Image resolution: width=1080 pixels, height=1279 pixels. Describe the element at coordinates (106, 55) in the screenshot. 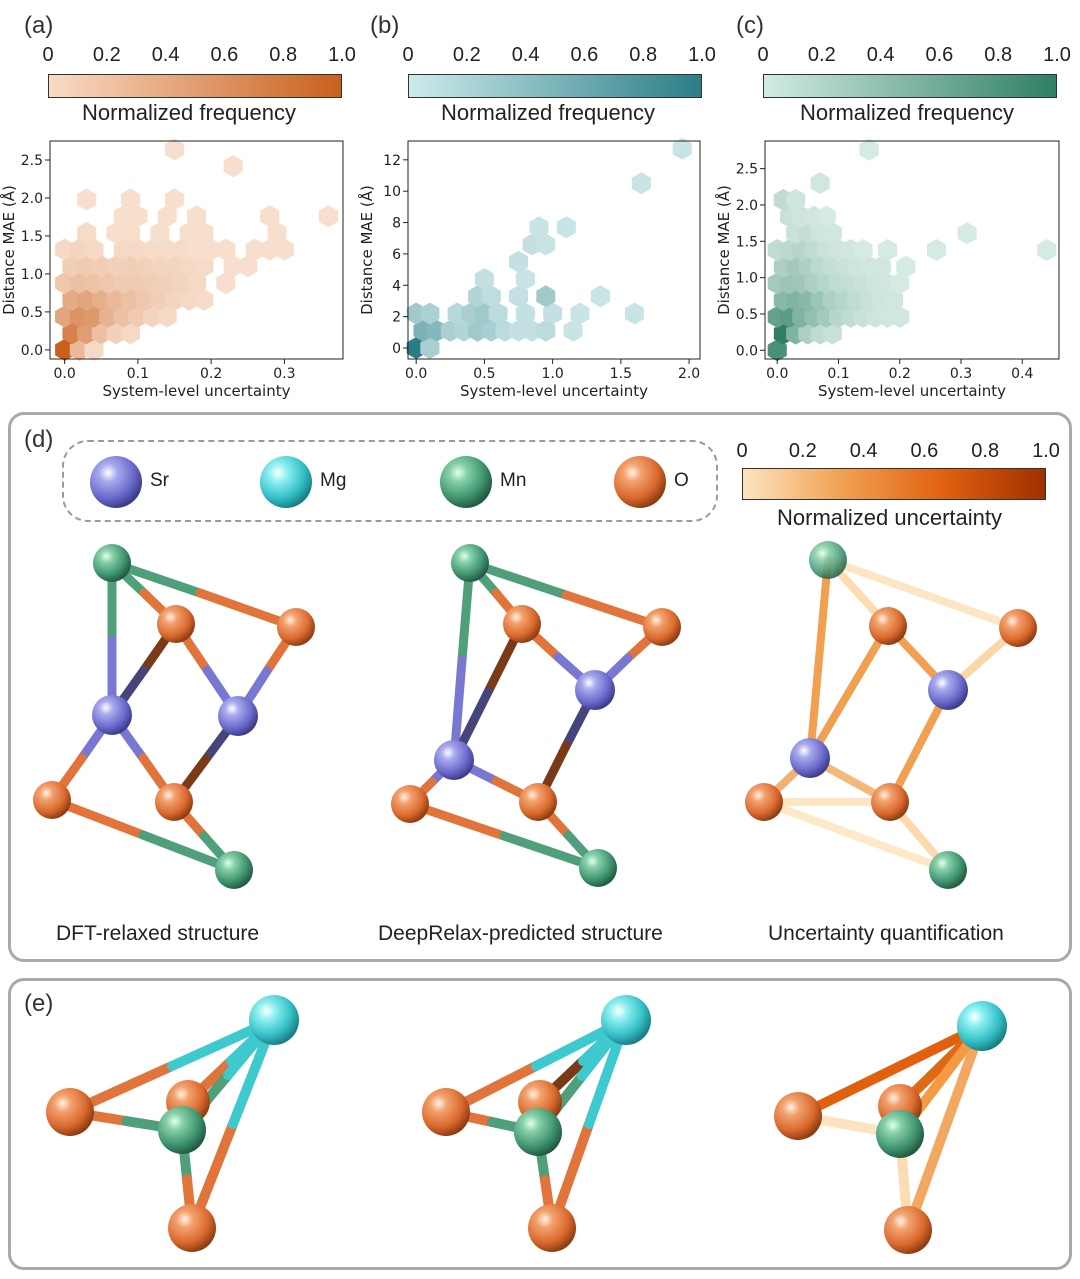

I see `colorbar-a-tick-label: 0.2` at that location.